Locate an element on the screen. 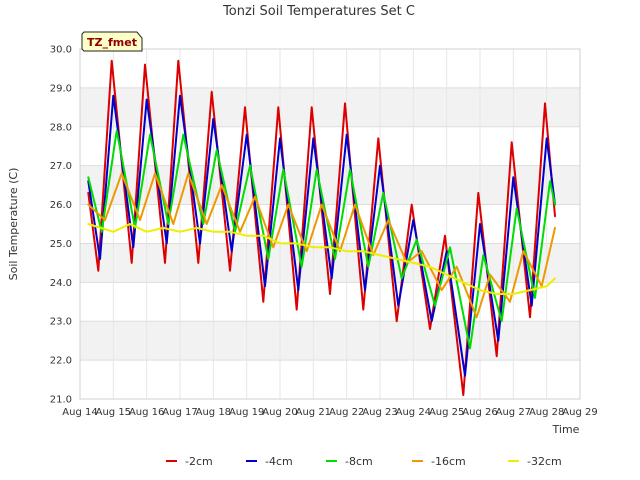 This screenshot has height=480, width=640. x-tick-label: Aug 20 is located at coordinates (279, 412).